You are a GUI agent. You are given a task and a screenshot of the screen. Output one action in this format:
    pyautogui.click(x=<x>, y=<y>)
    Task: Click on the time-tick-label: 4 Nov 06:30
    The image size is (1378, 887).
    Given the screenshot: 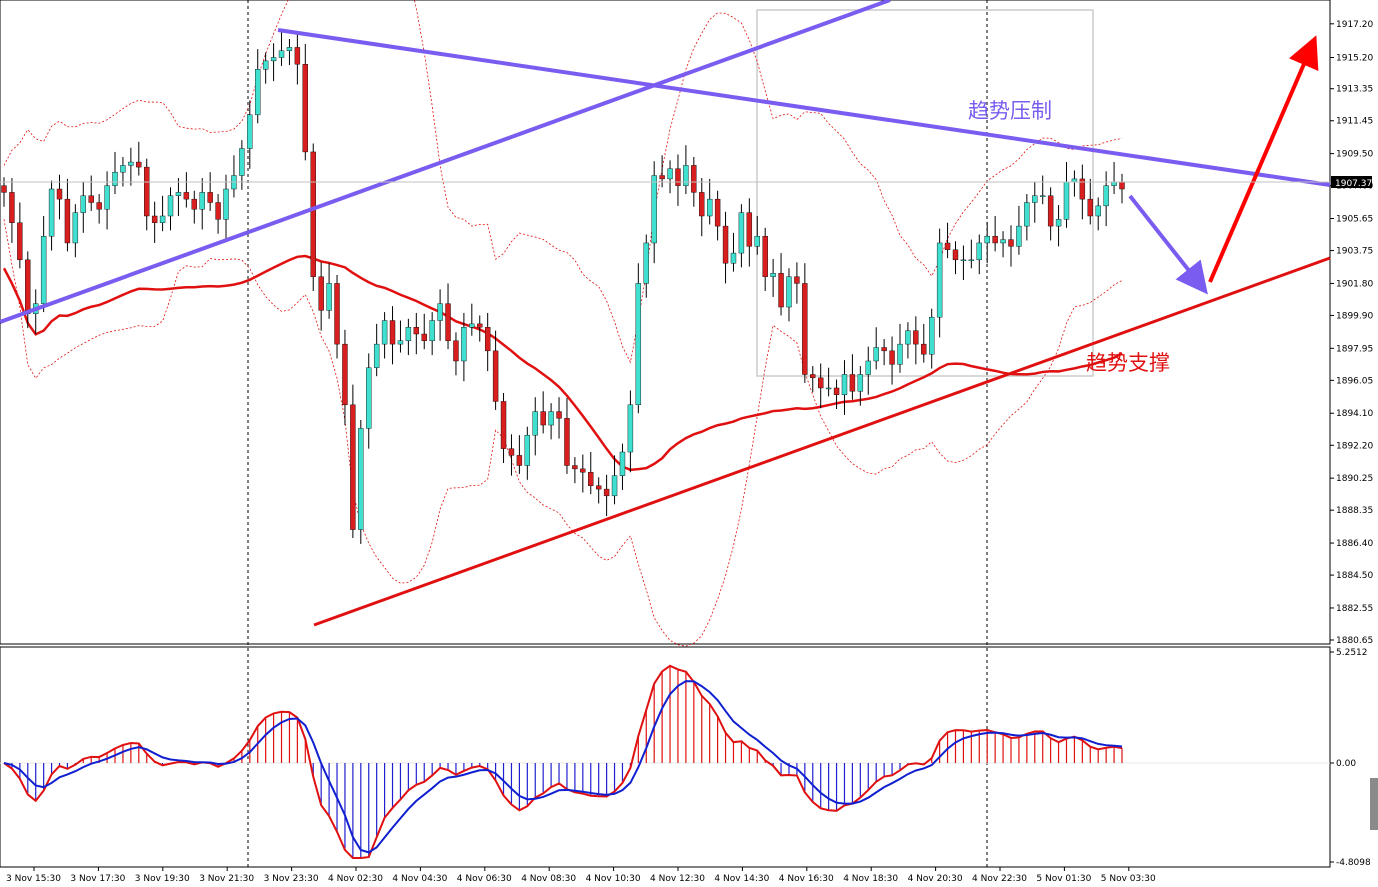 What is the action you would take?
    pyautogui.click(x=484, y=879)
    